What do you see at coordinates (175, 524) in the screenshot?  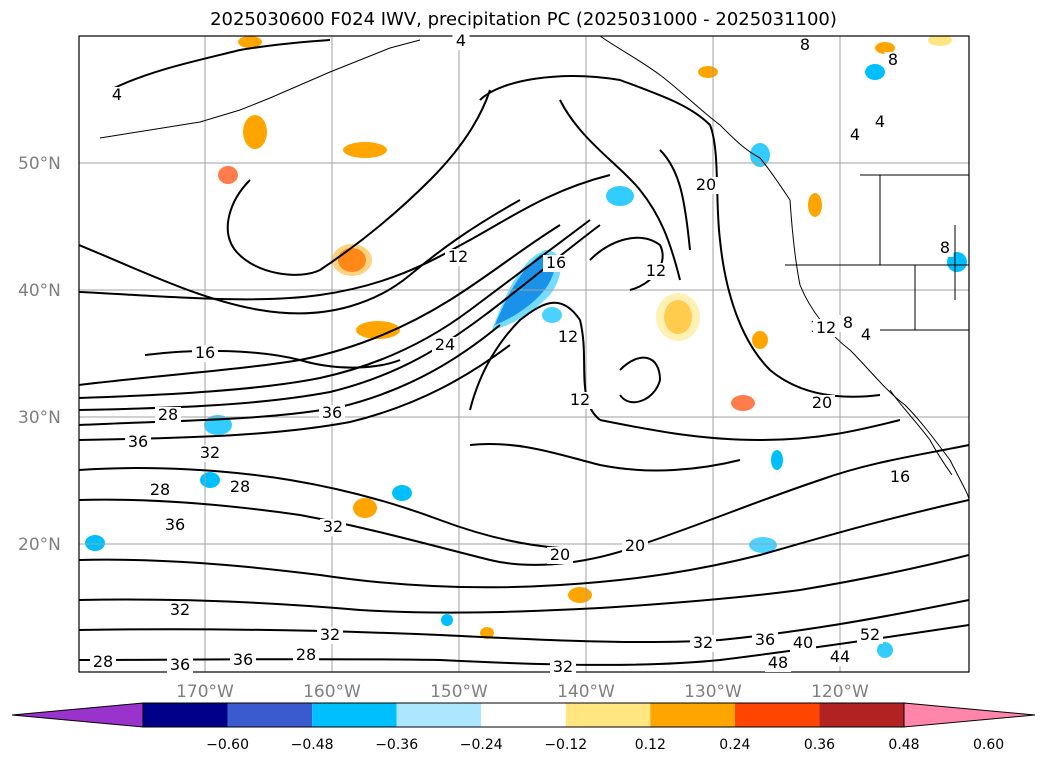 I see `contour-label: 36` at bounding box center [175, 524].